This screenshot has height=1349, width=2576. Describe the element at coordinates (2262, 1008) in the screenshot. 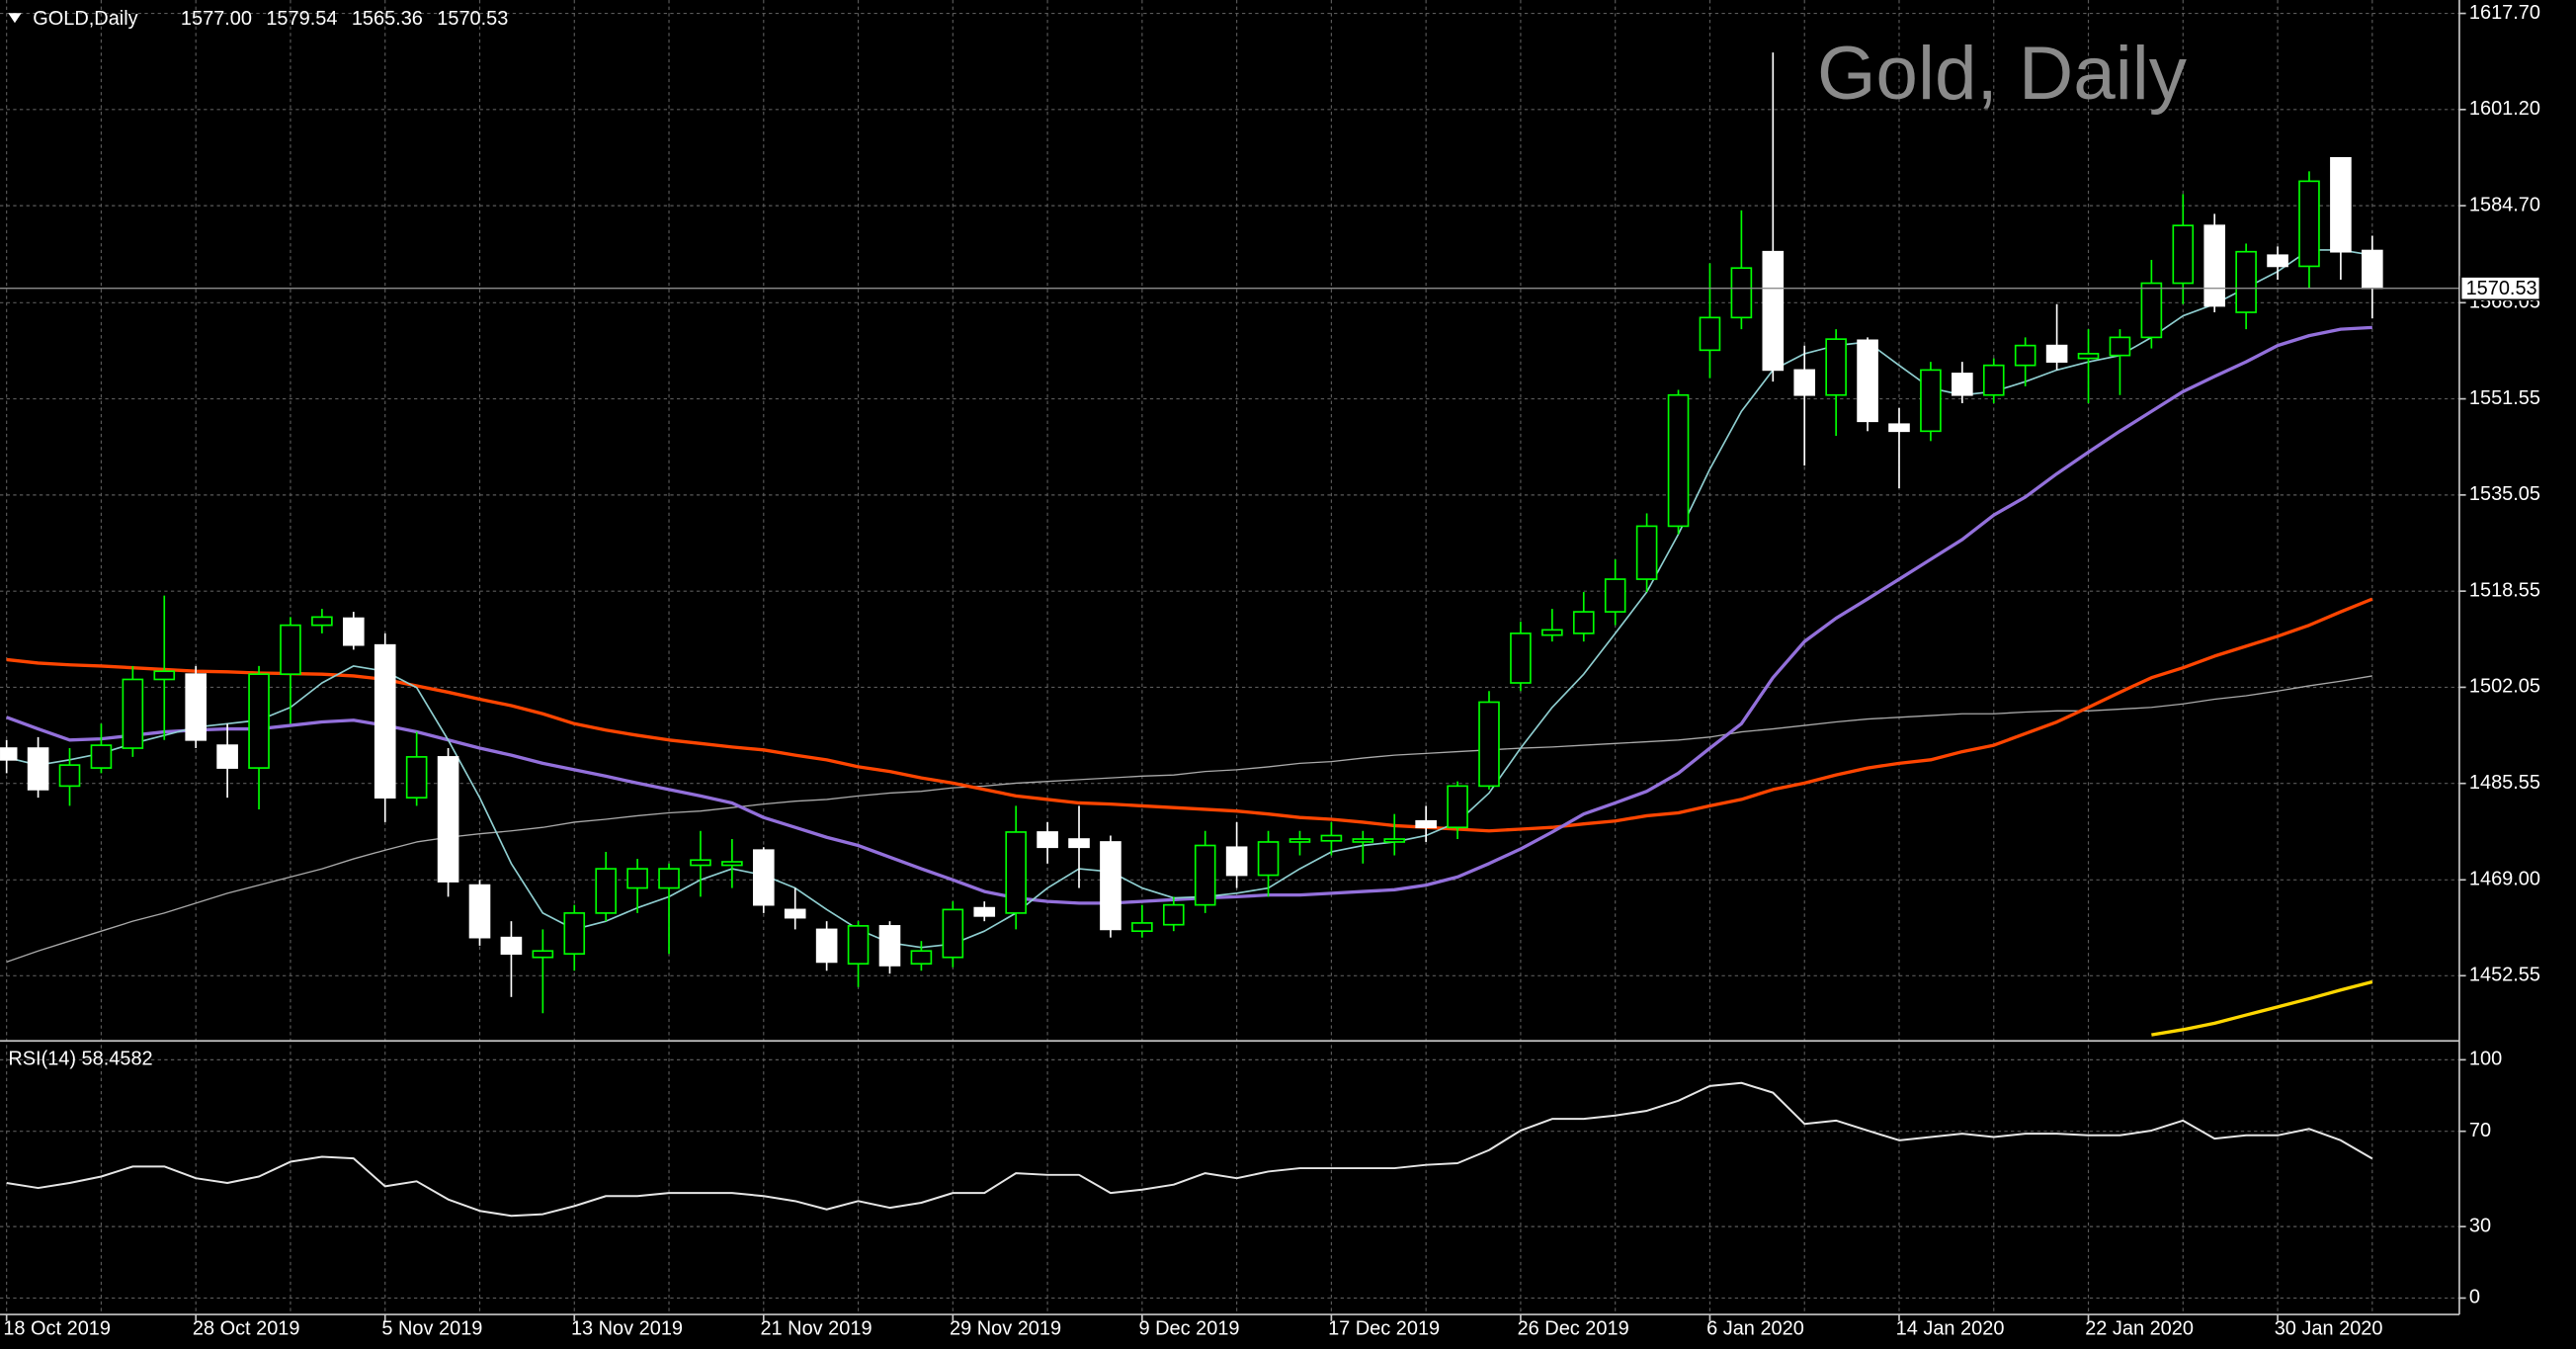

I see `moving-average` at that location.